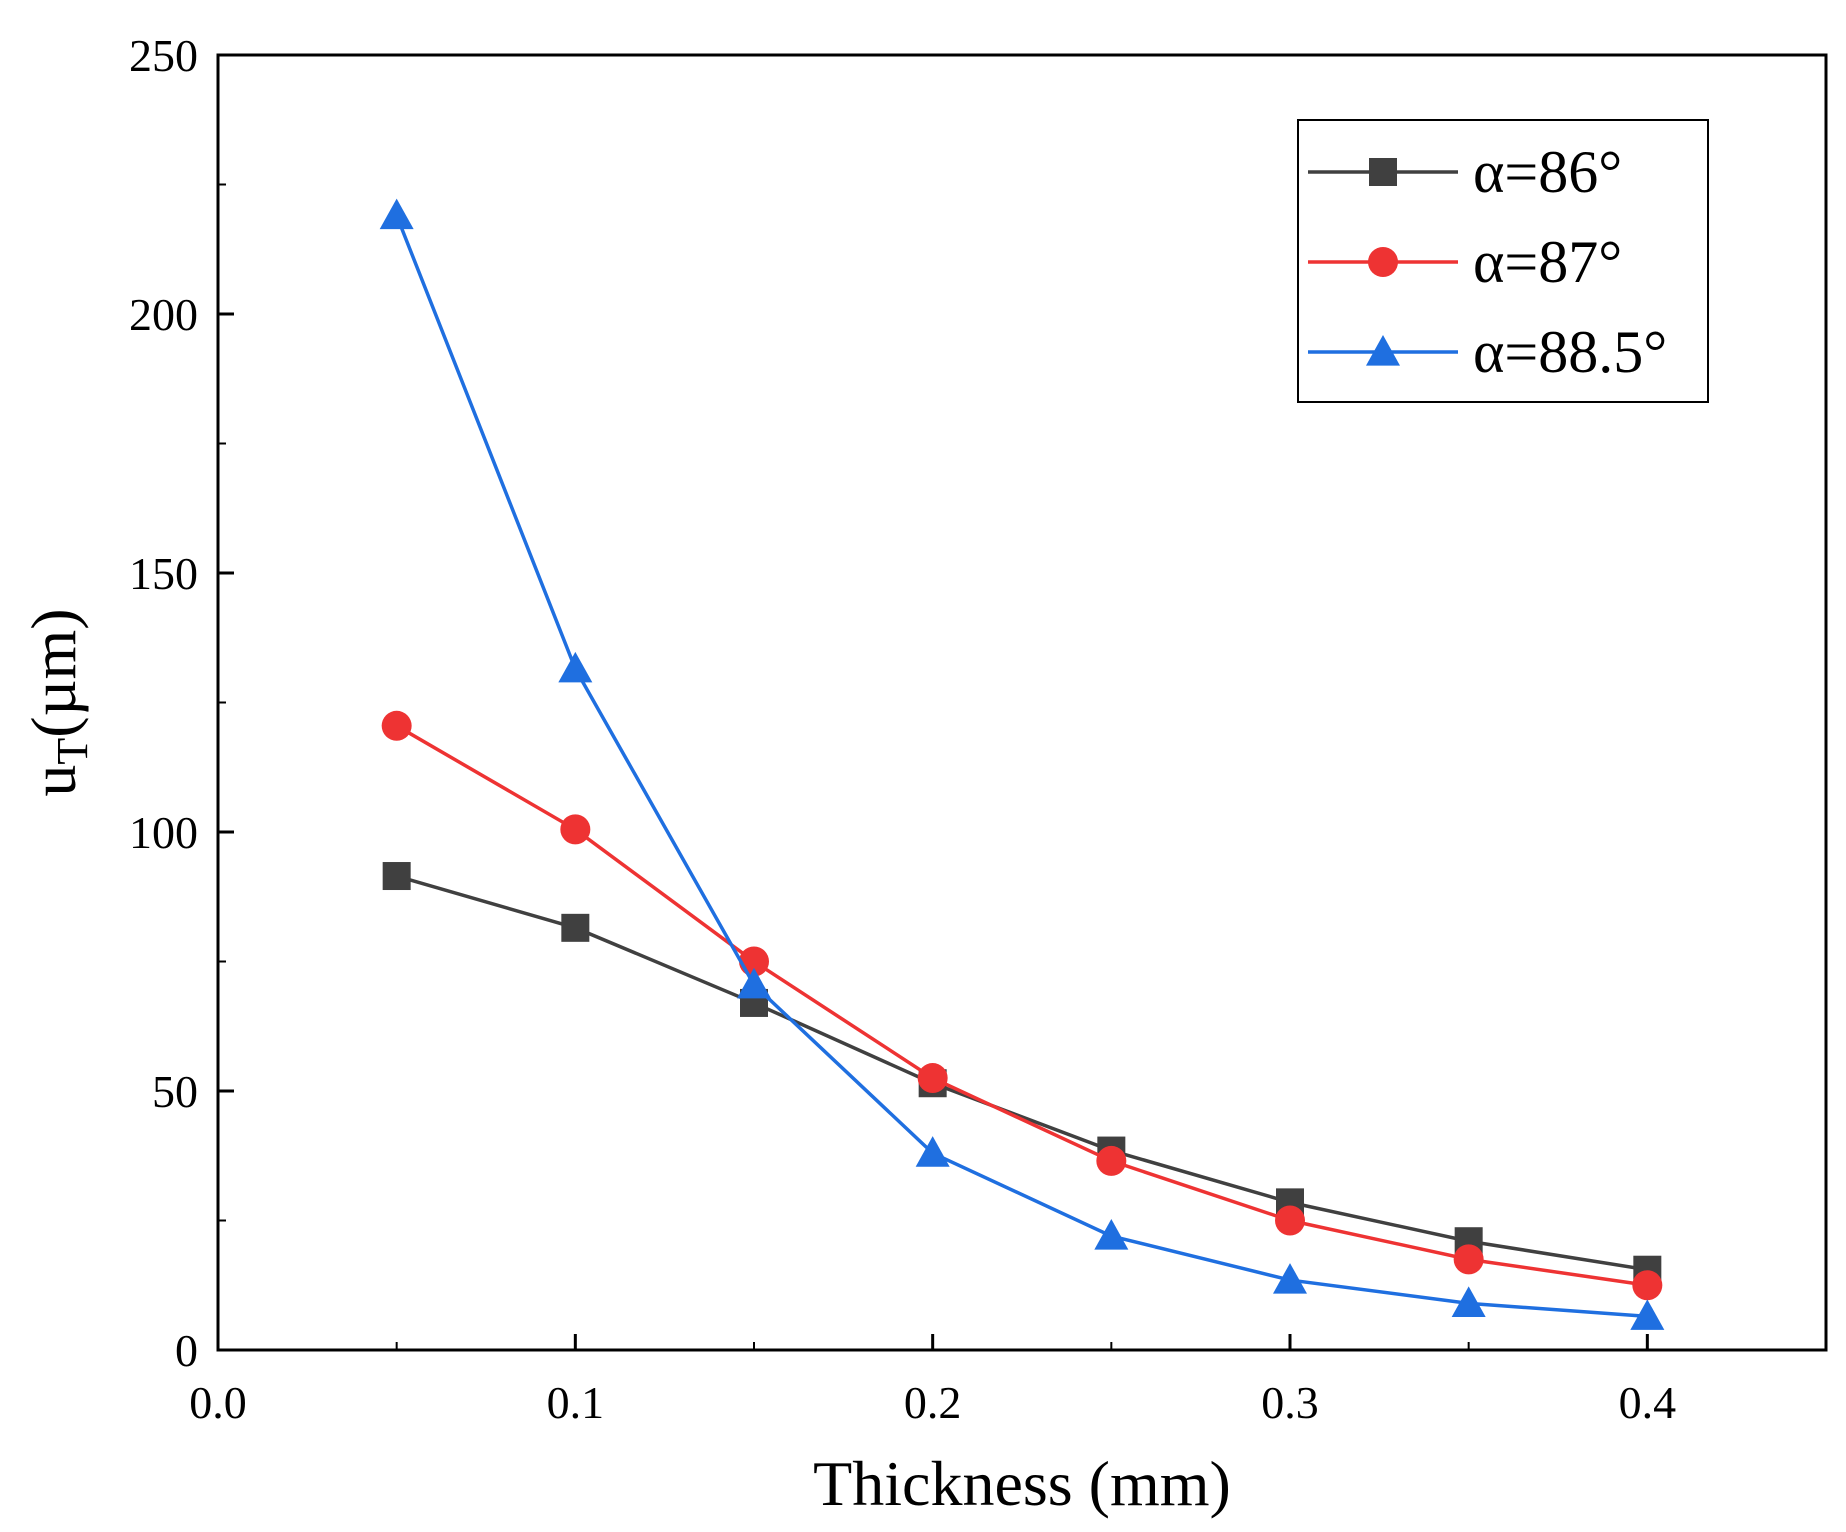 The height and width of the screenshot is (1532, 1846). Describe the element at coordinates (1465, 262) in the screenshot. I see `legend-item: α=87°` at that location.